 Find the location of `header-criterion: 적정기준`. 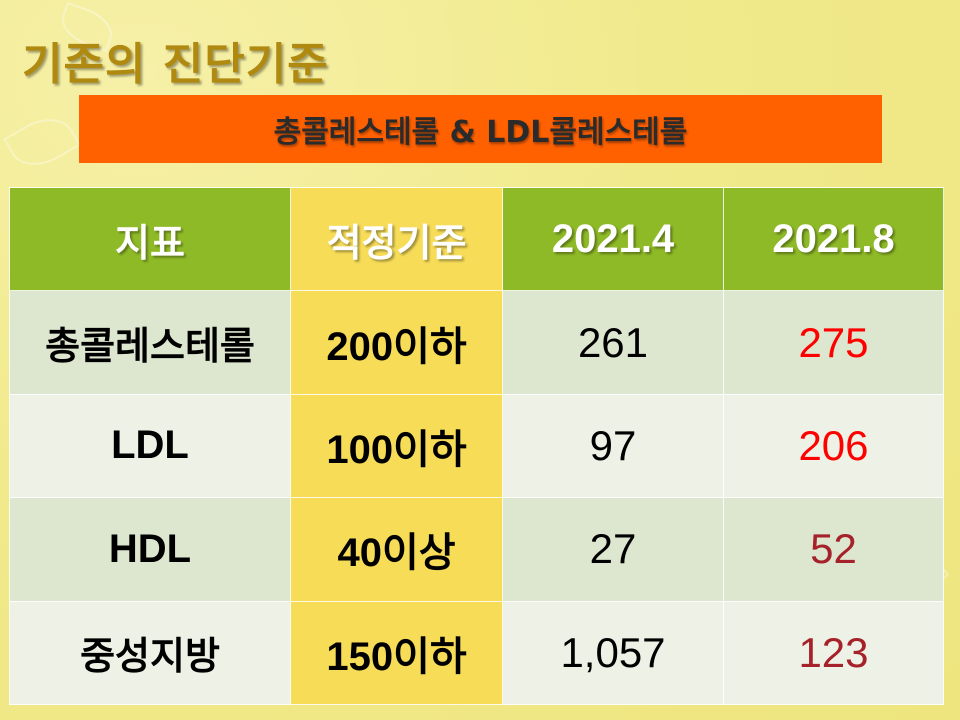

header-criterion: 적정기준 is located at coordinates (396, 239).